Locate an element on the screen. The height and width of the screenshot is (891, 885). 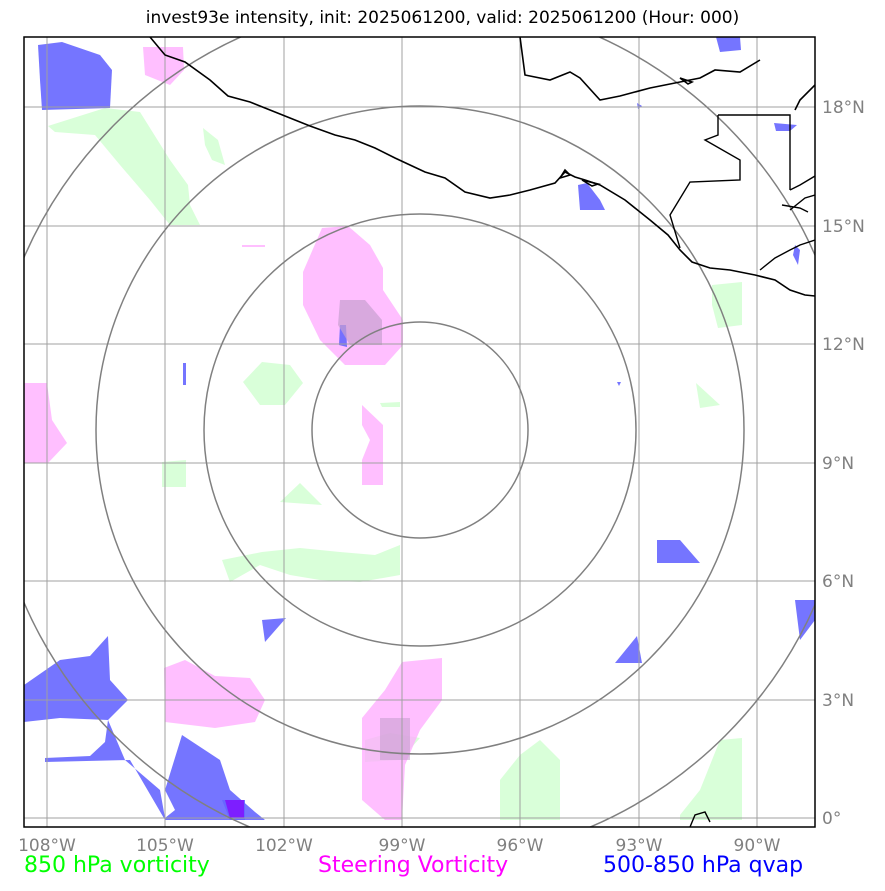
lat-label: 3°N is located at coordinates (838, 701).